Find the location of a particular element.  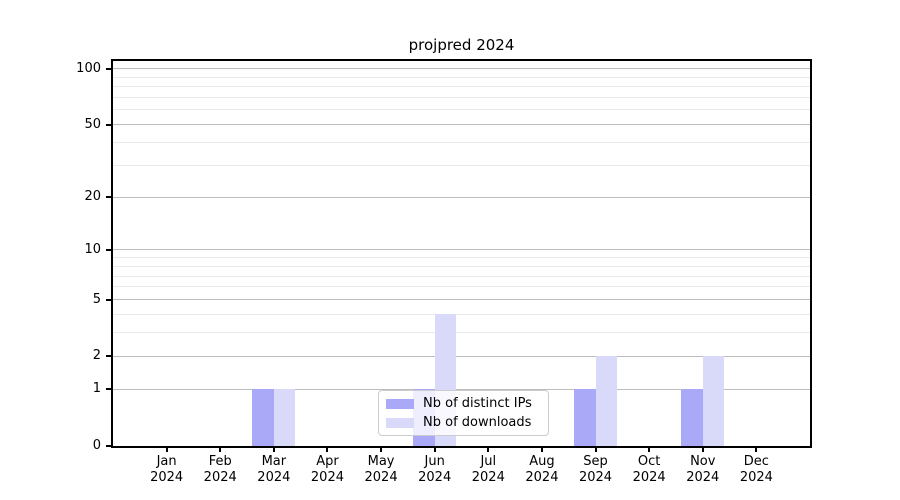

y-tick-label: 1 is located at coordinates (96, 389).